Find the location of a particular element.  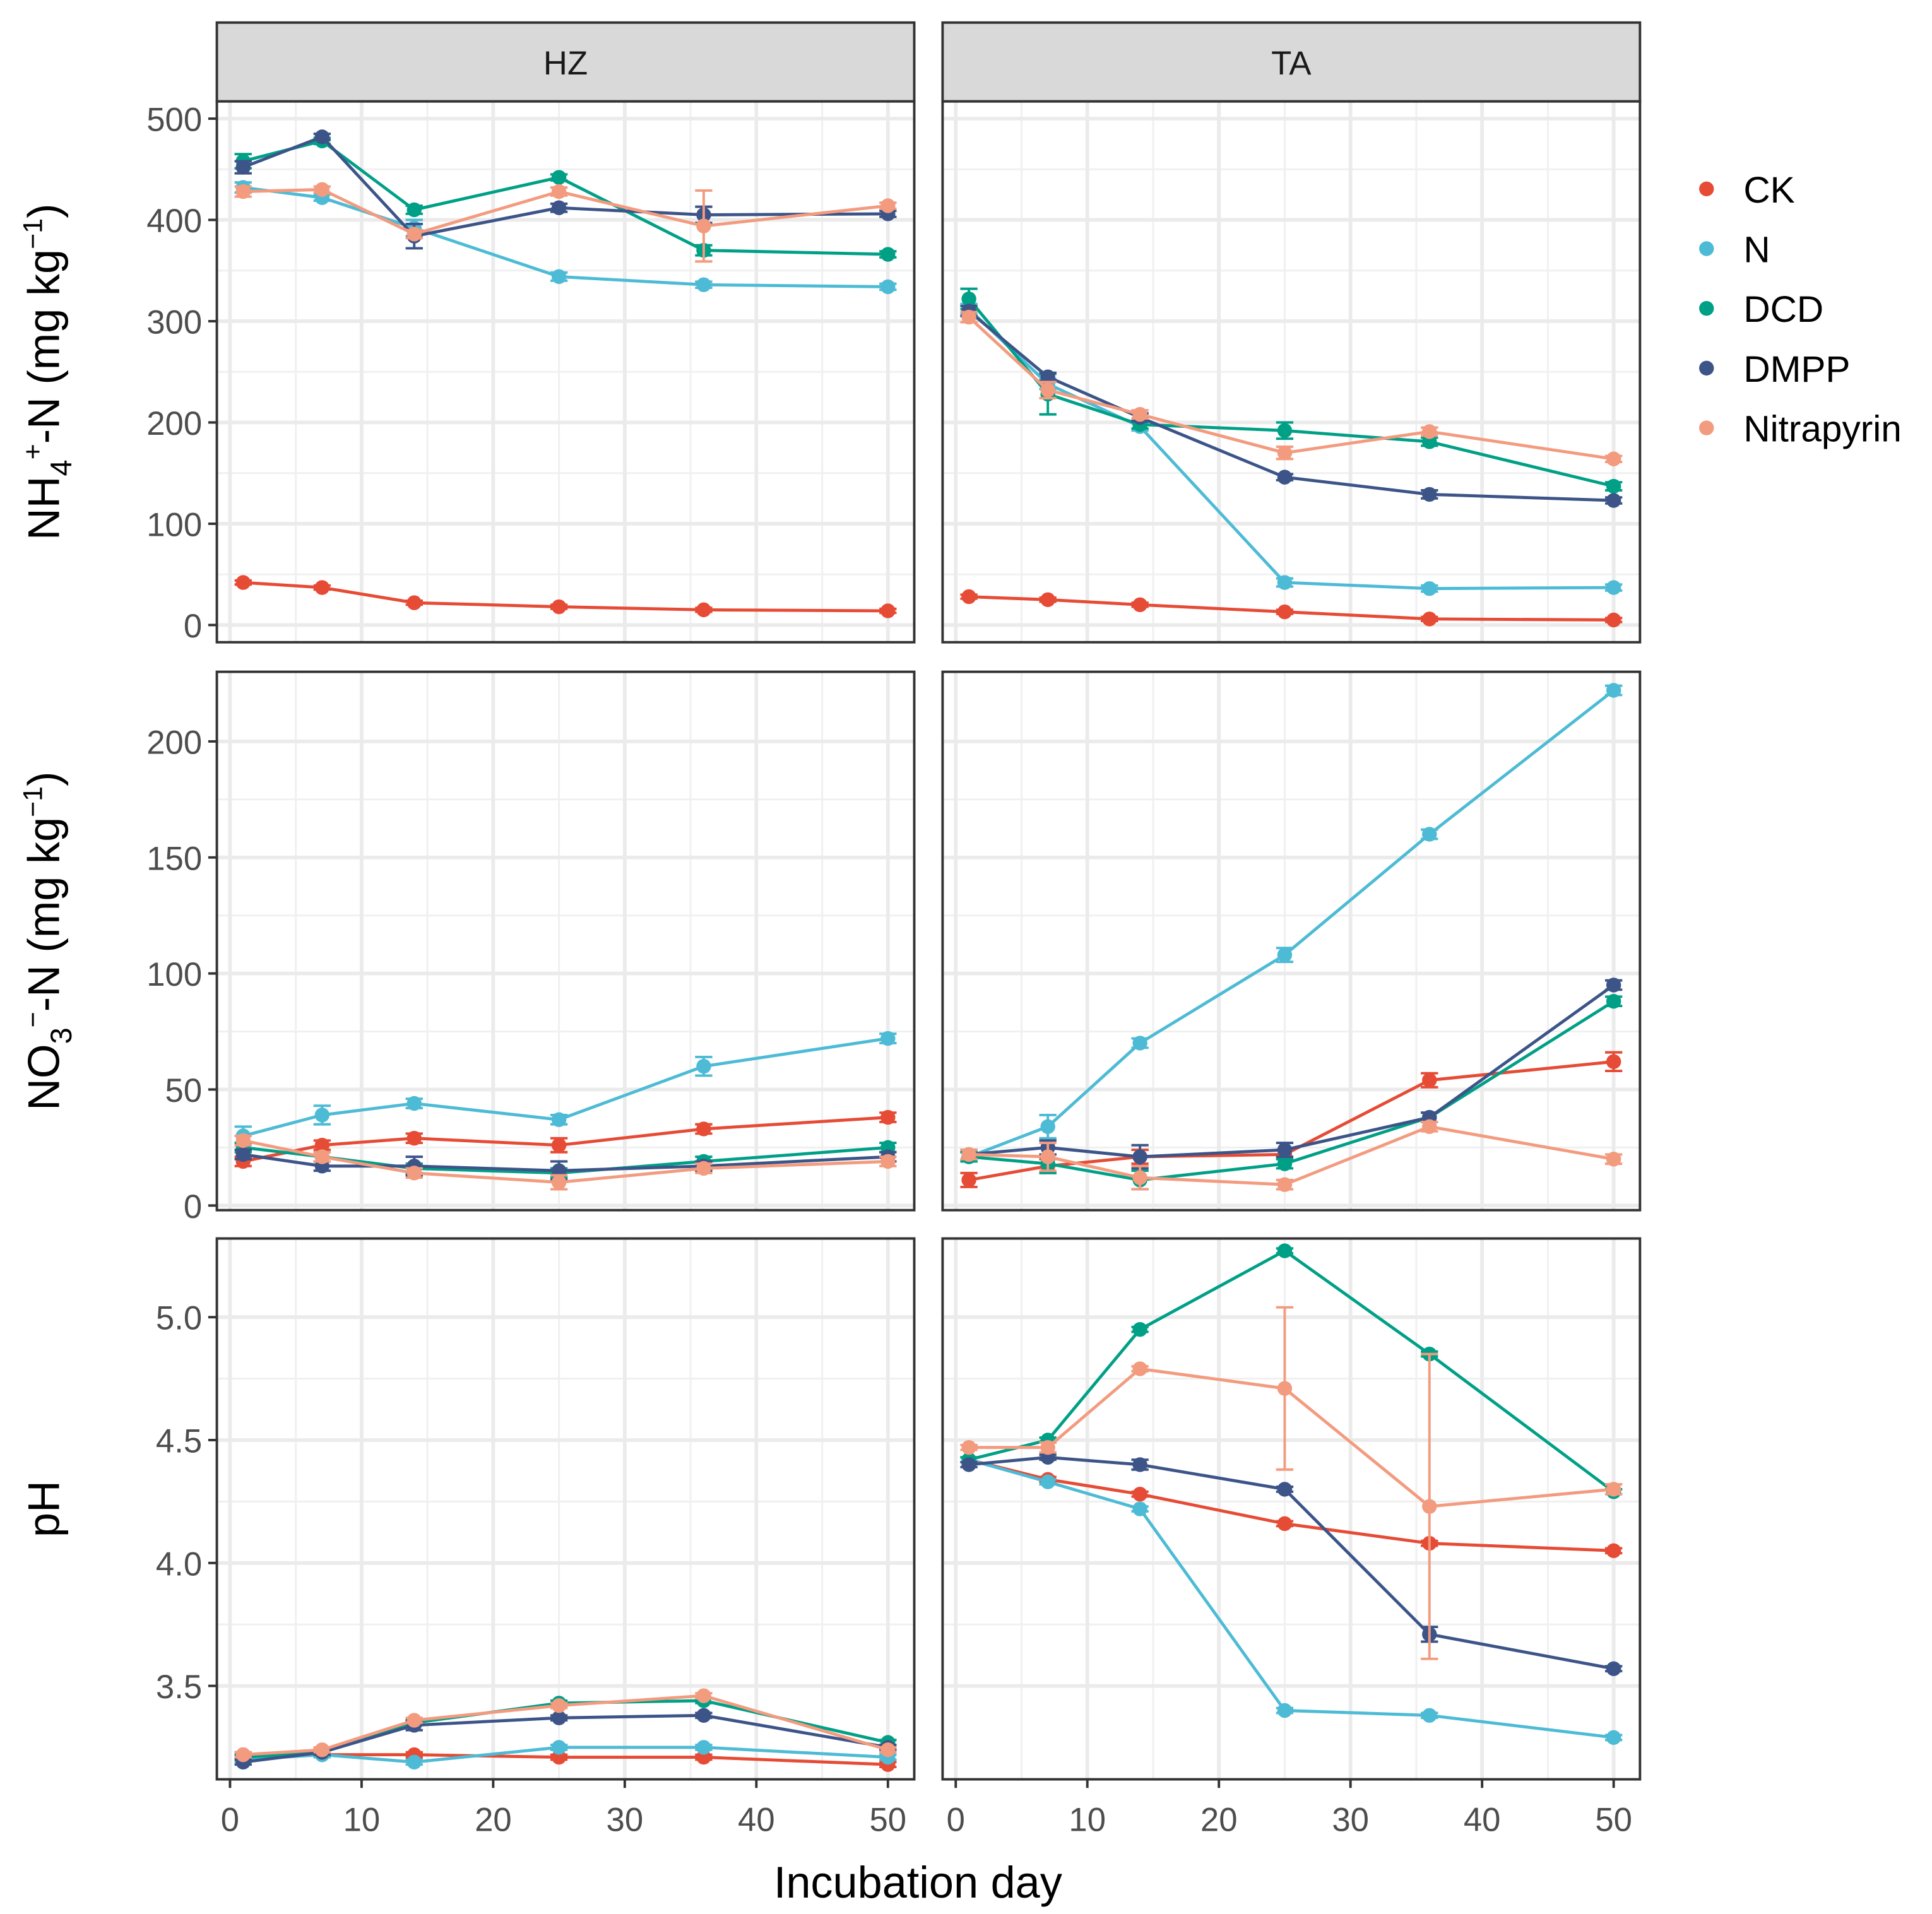

x-axis-title: Incubation day is located at coordinates (918, 1882).